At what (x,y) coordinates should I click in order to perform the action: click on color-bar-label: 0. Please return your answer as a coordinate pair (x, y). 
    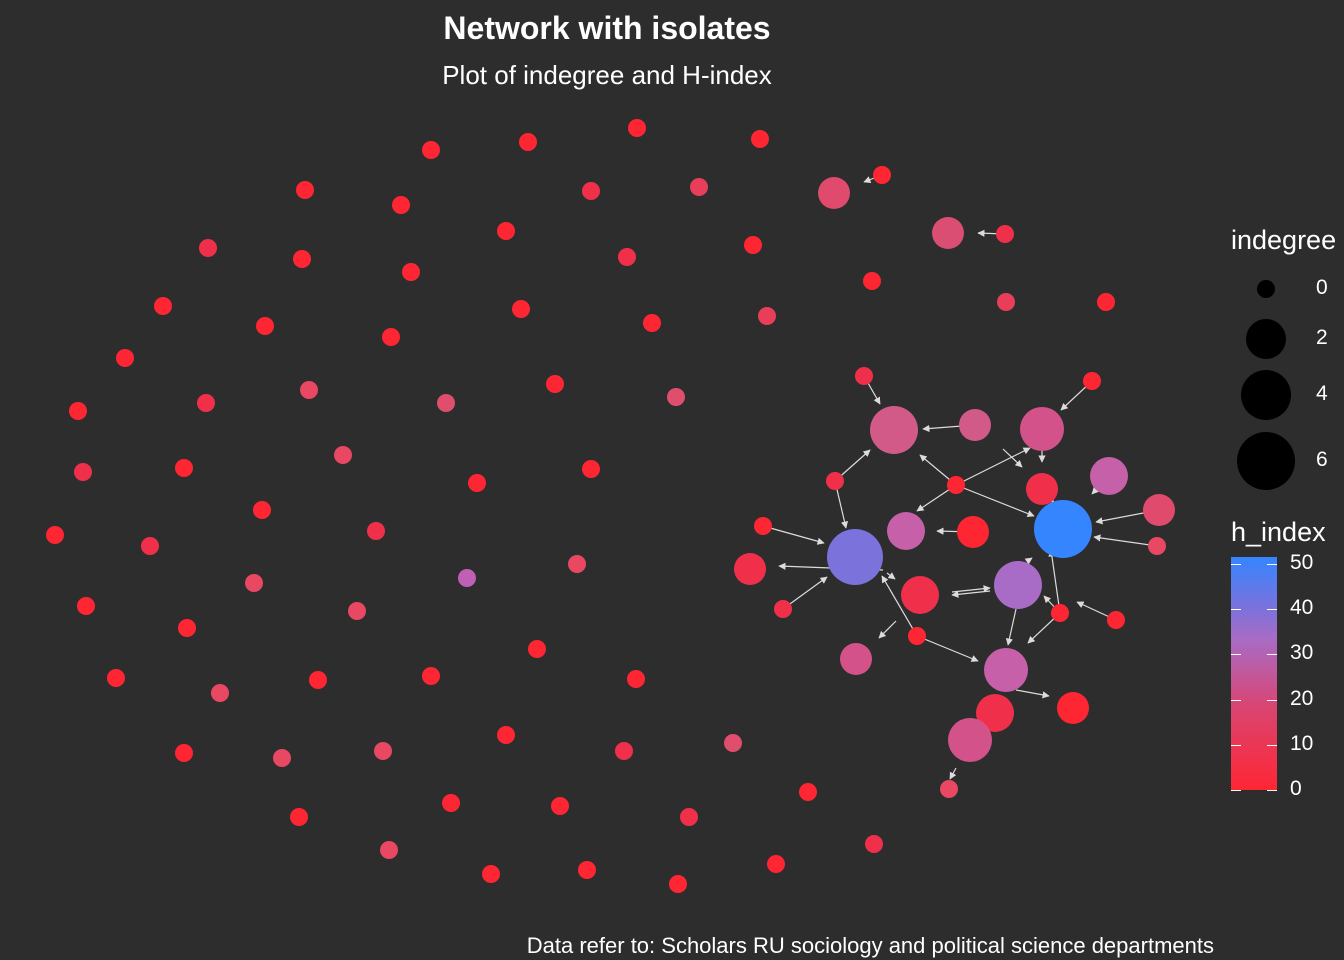
    Looking at the image, I should click on (1296, 788).